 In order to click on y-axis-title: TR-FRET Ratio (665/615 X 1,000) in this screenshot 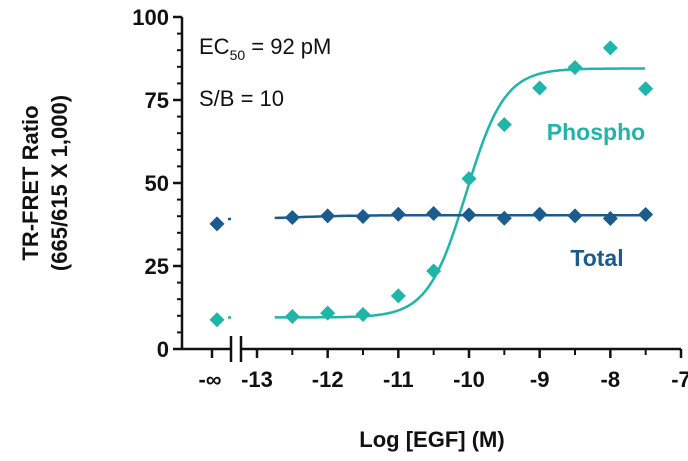, I will do `click(45, 183)`.